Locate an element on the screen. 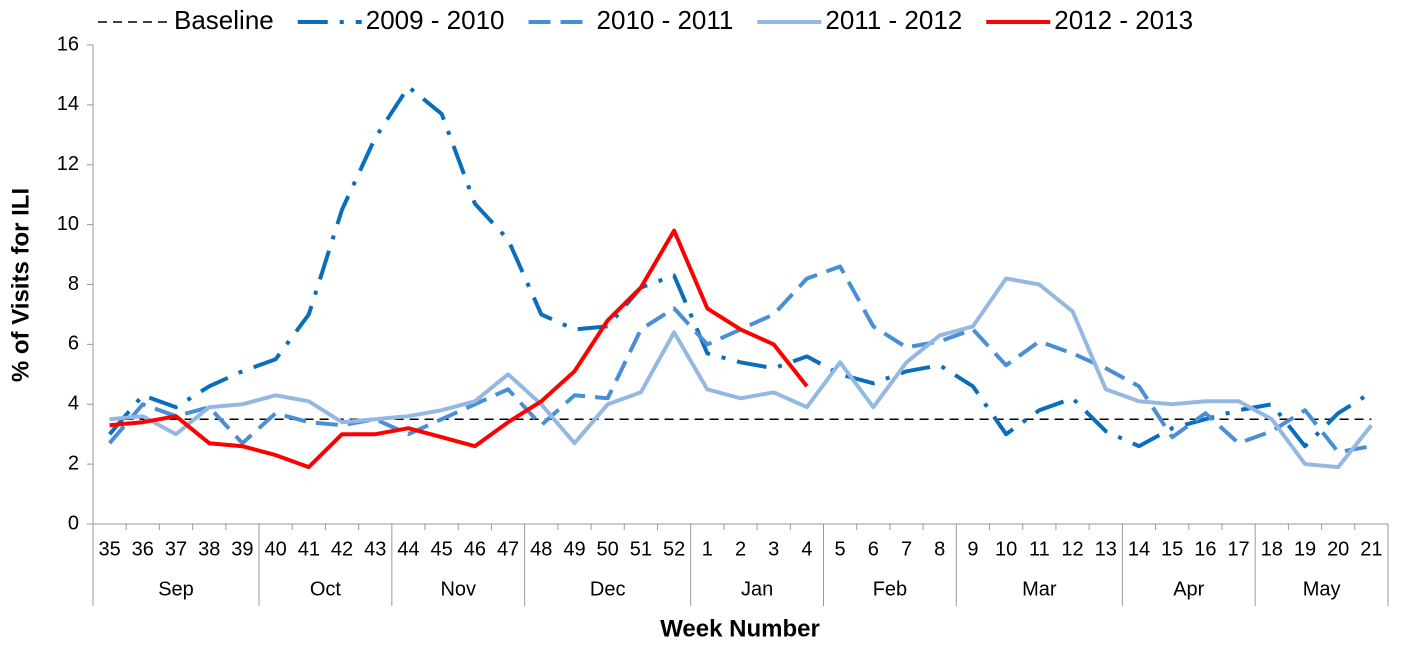  legend-label: 2011 - 2012 is located at coordinates (893, 20).